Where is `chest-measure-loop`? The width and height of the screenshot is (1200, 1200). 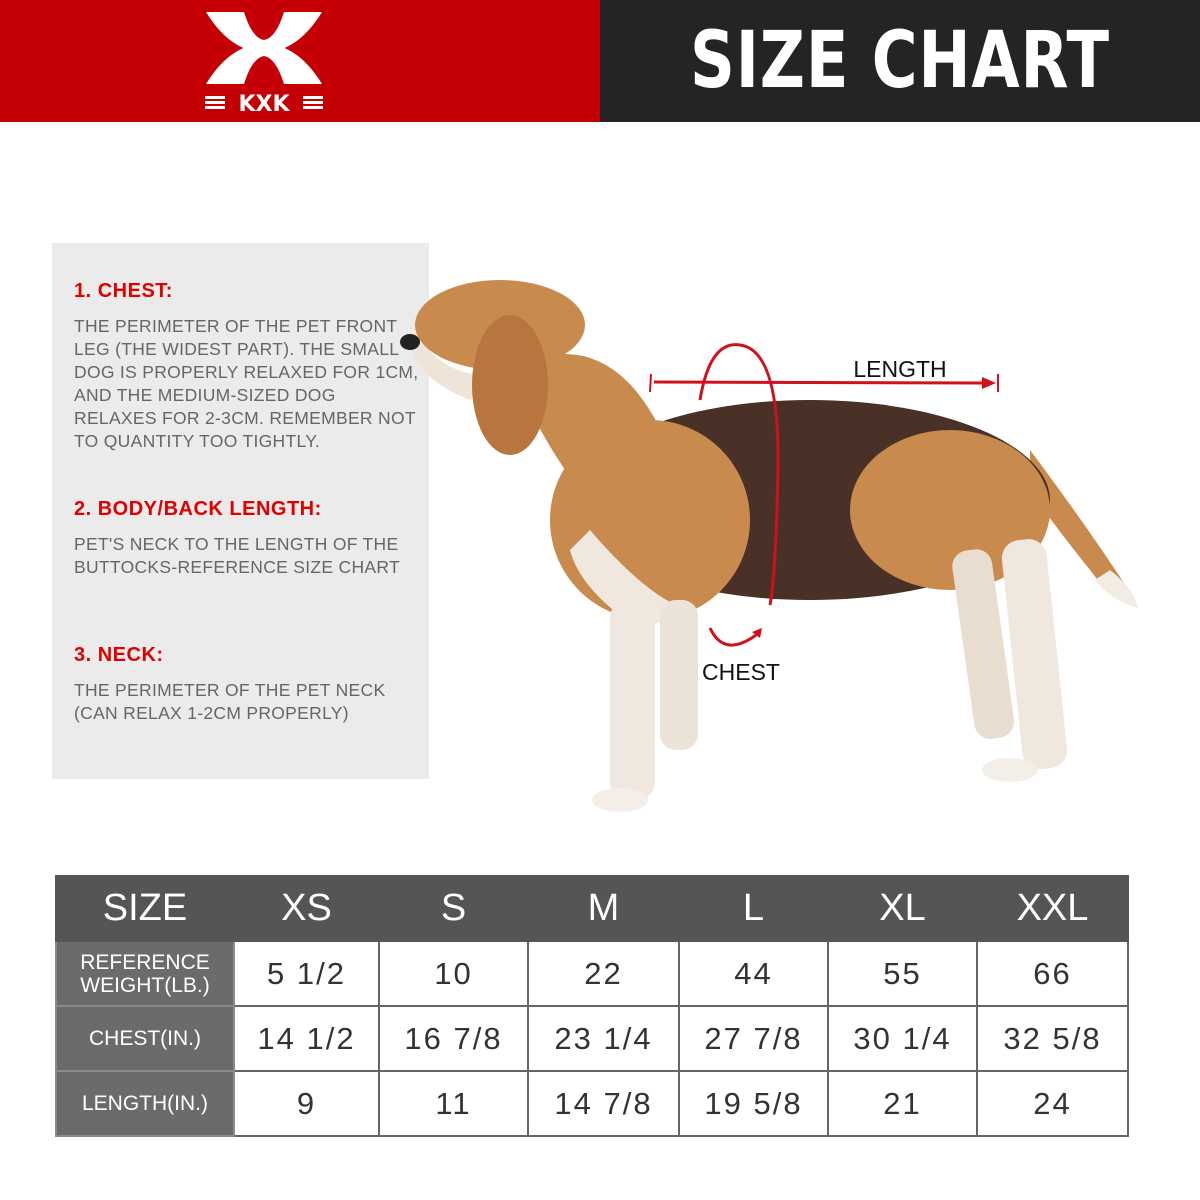 chest-measure-loop is located at coordinates (739, 495).